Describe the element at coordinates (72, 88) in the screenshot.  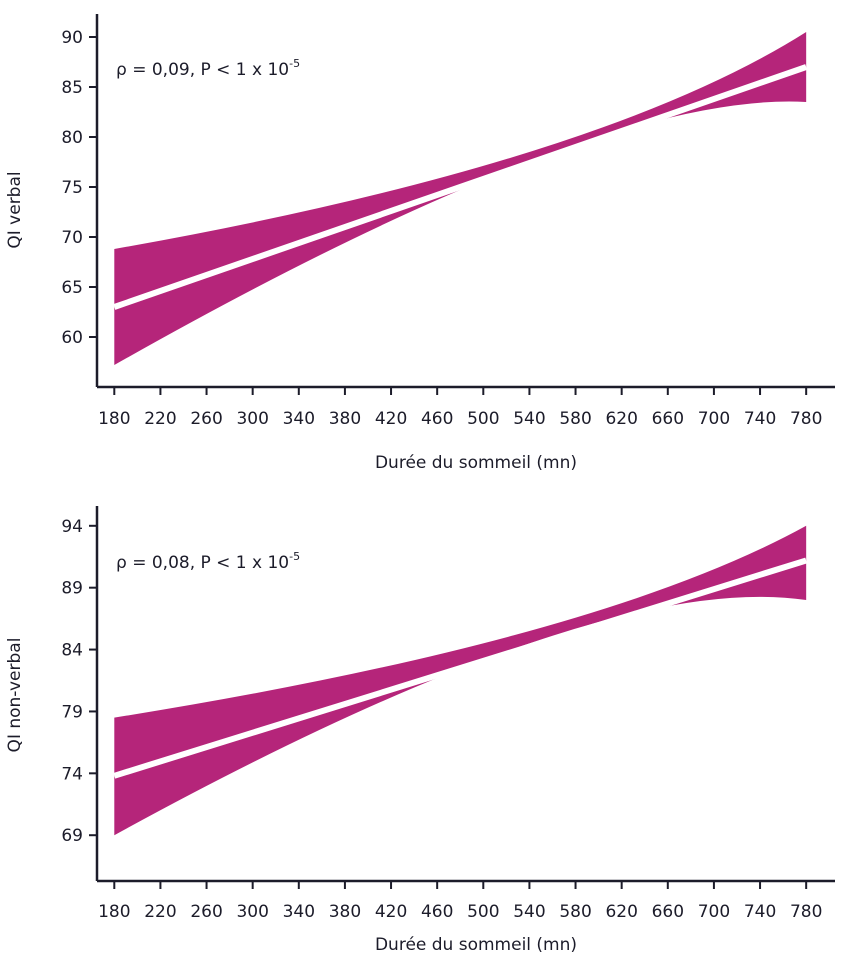
I see `y-tick-label: 85` at that location.